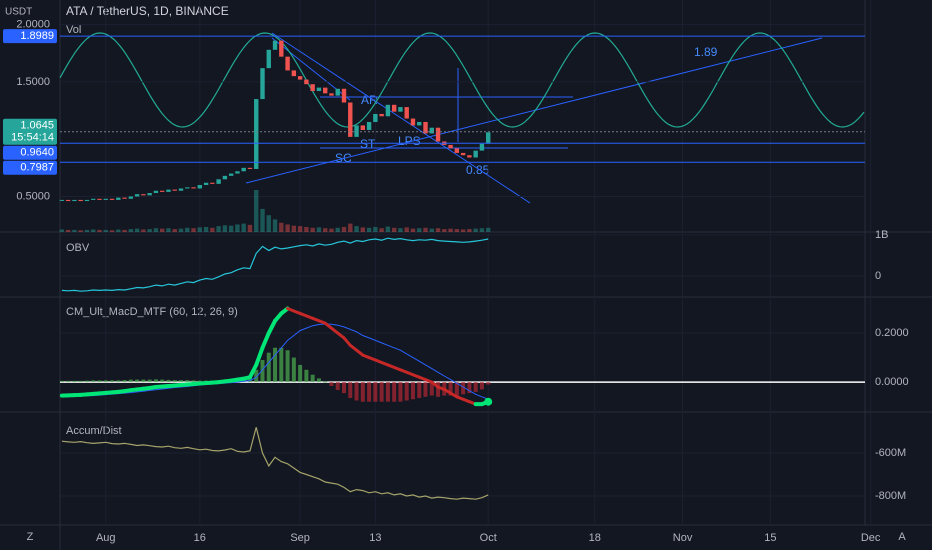 The image size is (932, 550). What do you see at coordinates (478, 170) in the screenshot?
I see `annotation: 0.85` at bounding box center [478, 170].